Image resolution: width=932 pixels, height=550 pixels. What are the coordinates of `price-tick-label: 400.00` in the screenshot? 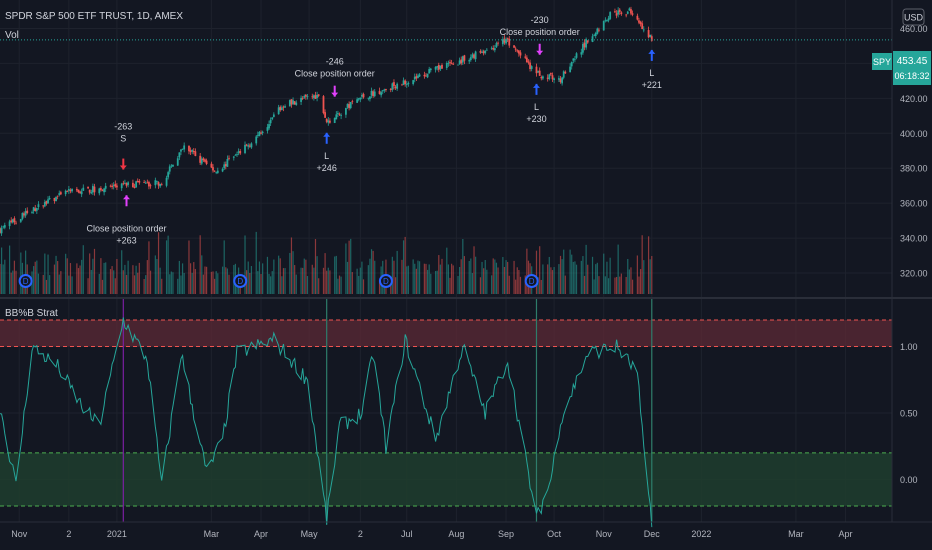 It's located at (914, 134).